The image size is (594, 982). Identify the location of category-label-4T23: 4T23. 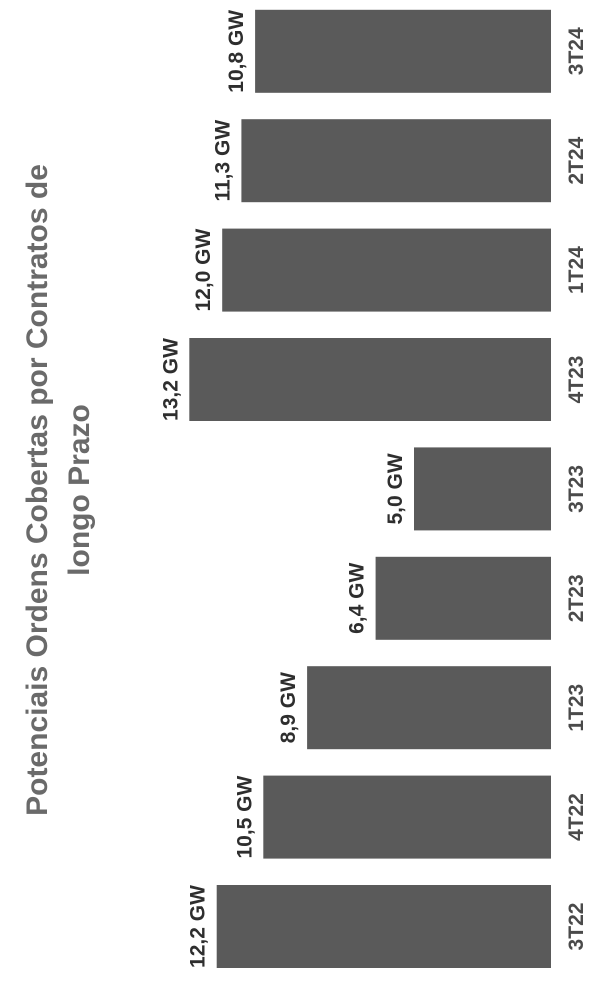
(576, 380).